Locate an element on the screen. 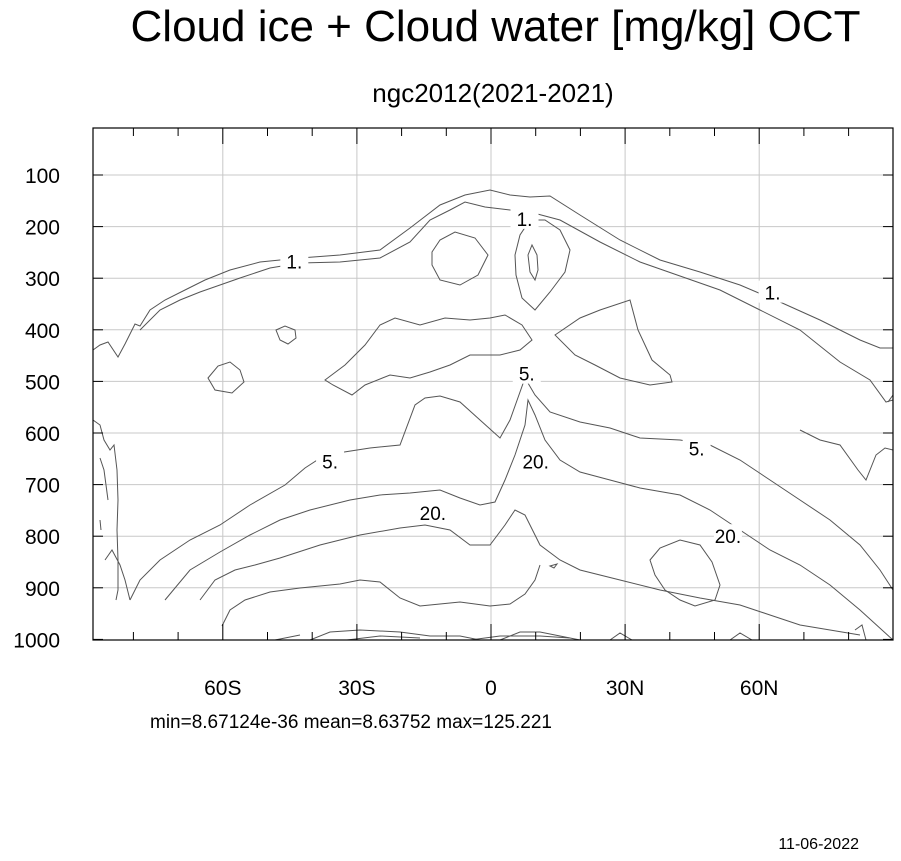  y-tick-label: 800 is located at coordinates (42, 537).